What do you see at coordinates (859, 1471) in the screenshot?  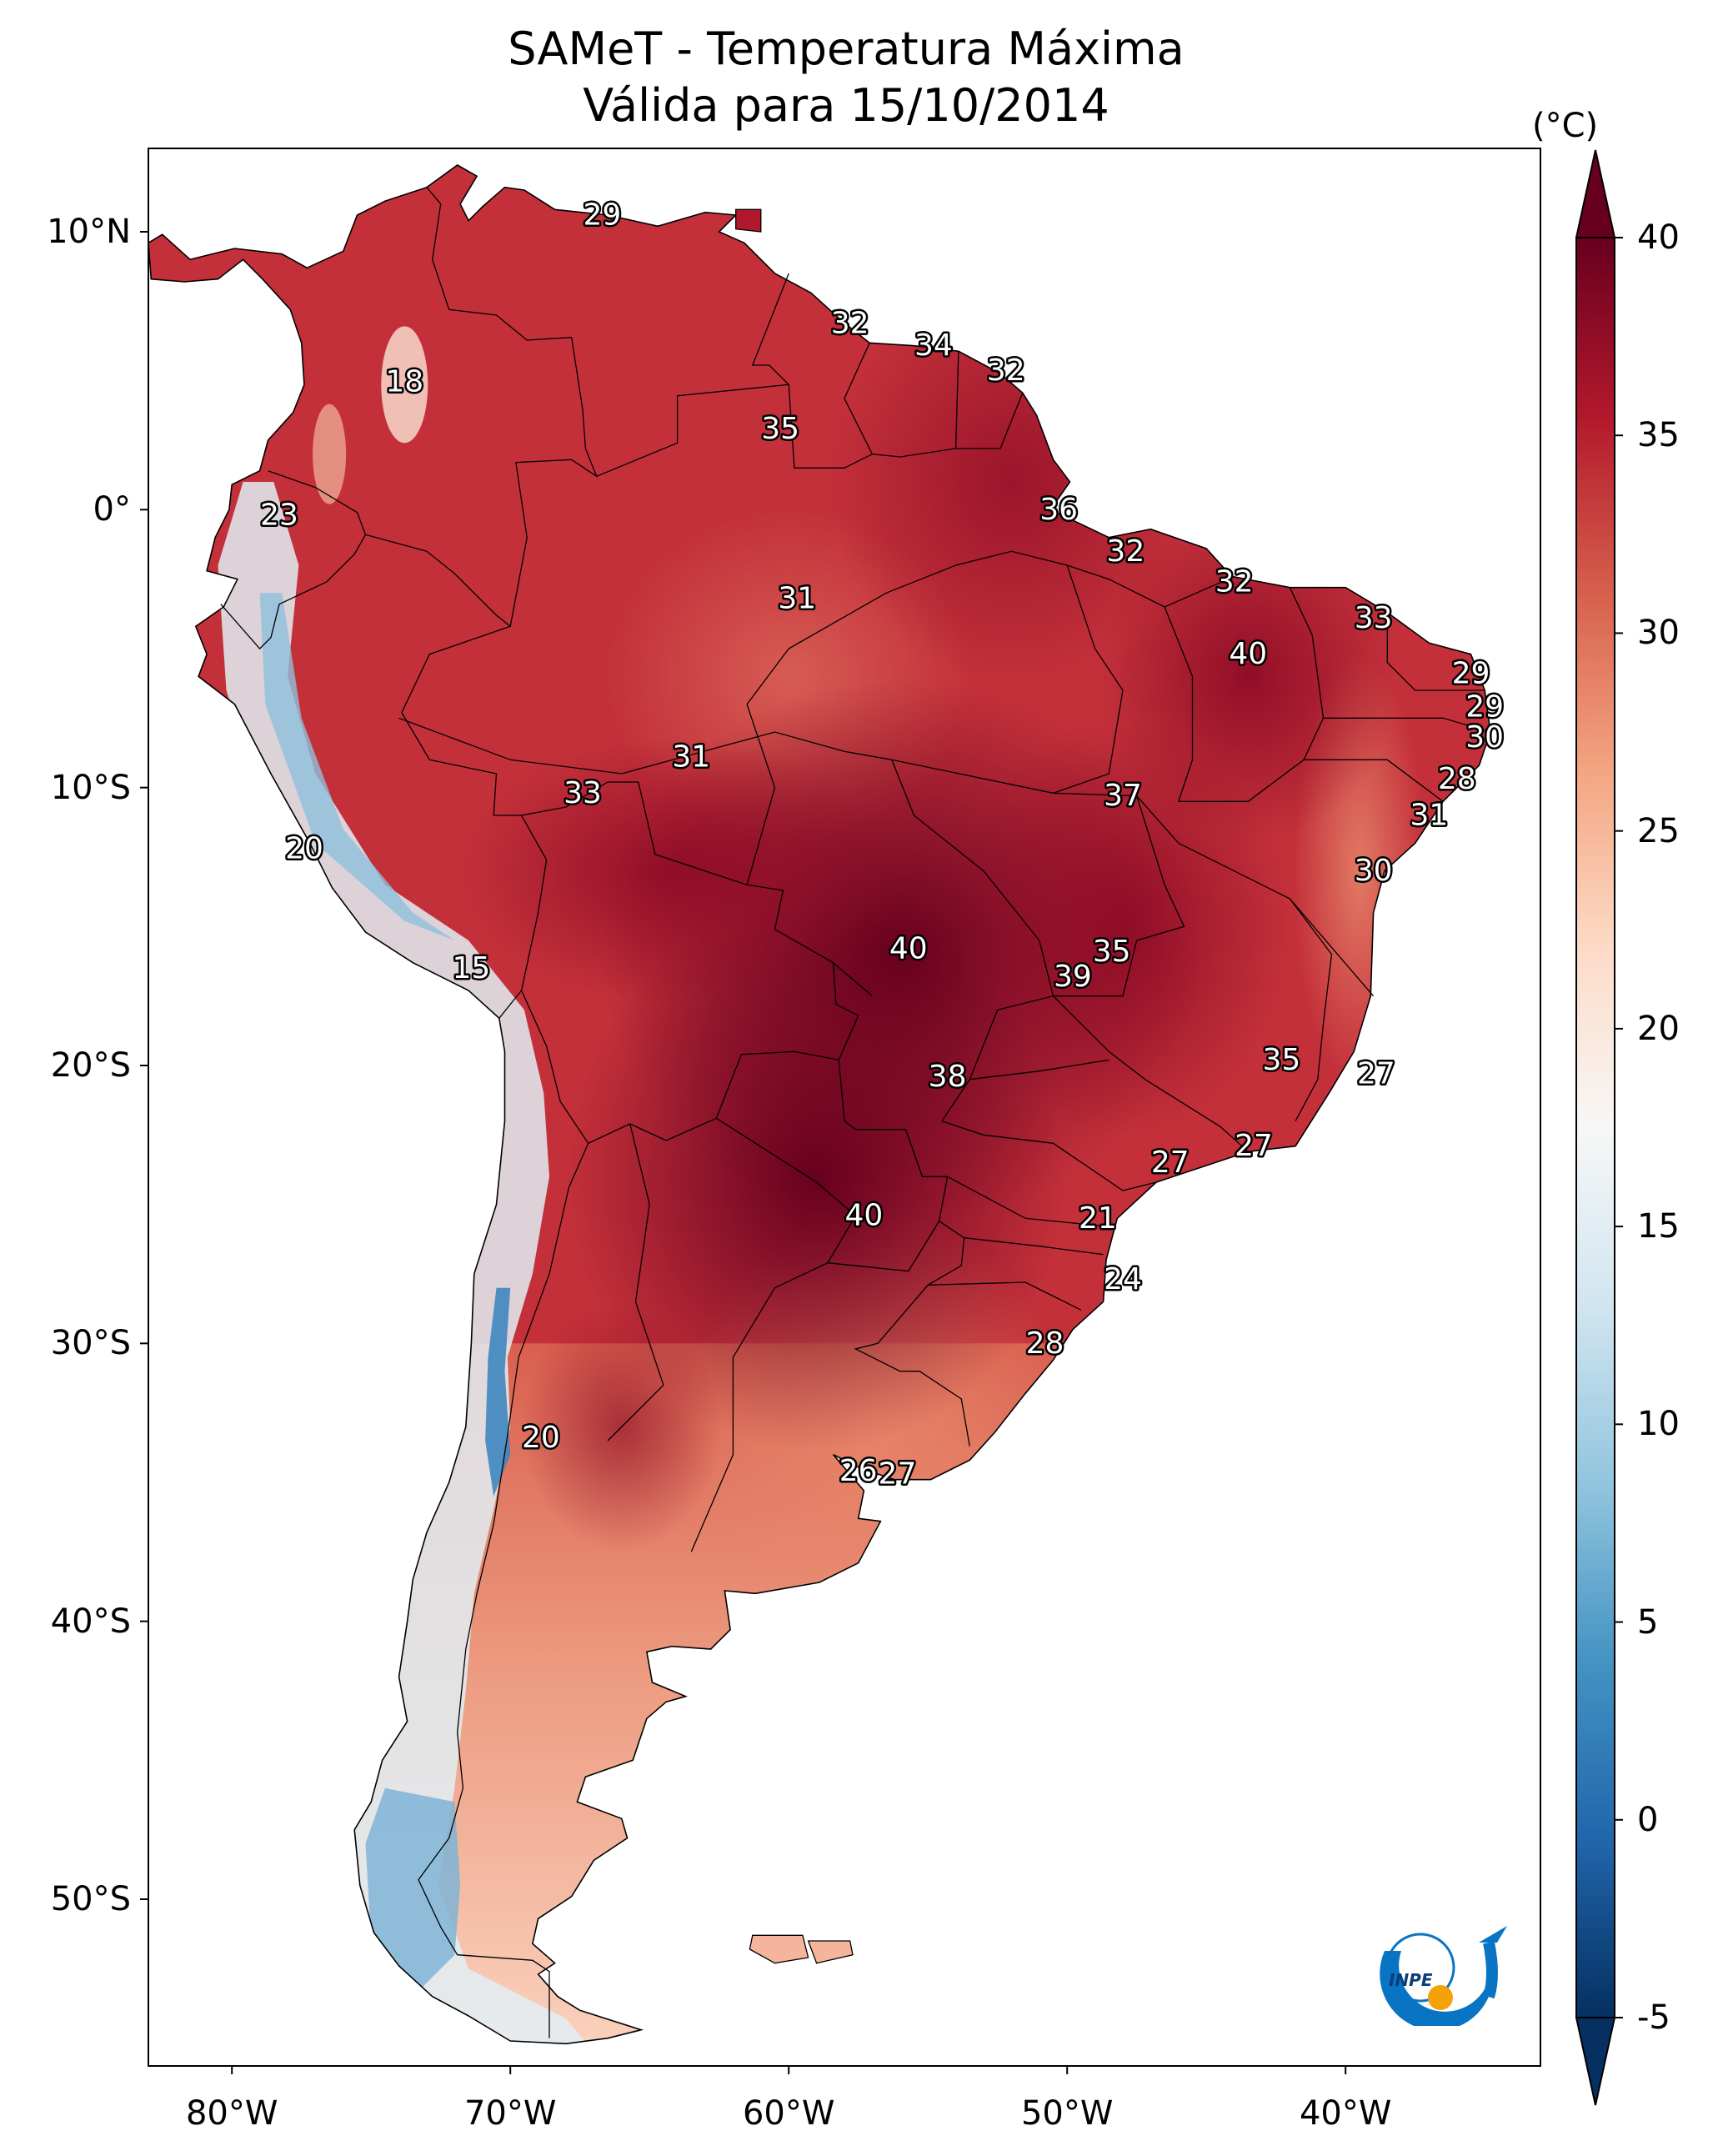 I see `temperature-value-label: 26` at bounding box center [859, 1471].